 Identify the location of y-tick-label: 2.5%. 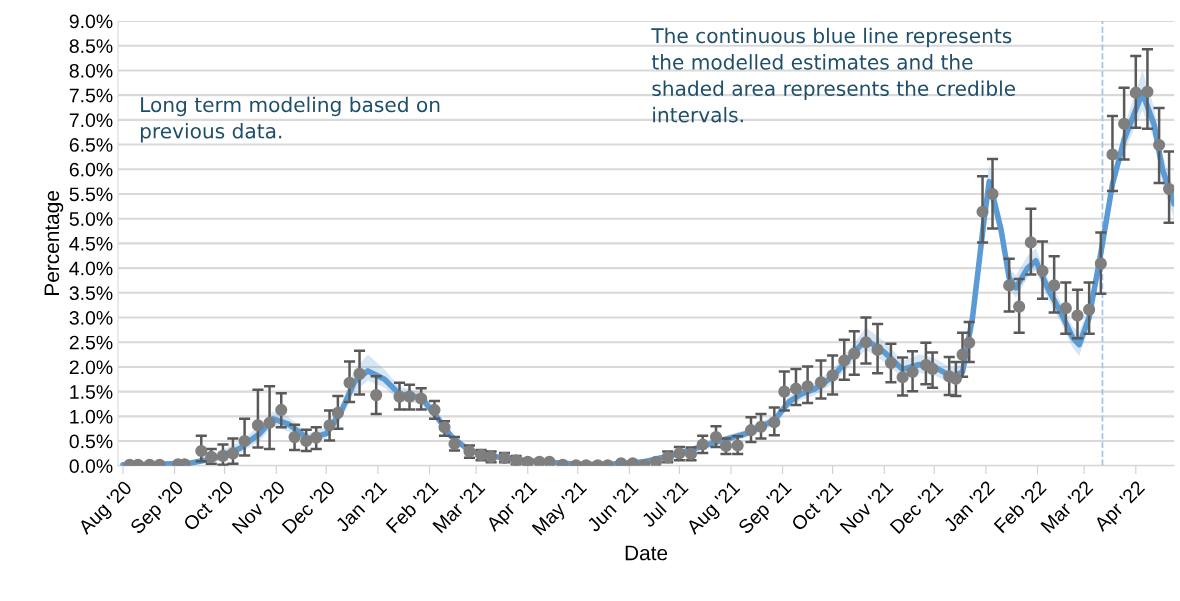
(91, 342).